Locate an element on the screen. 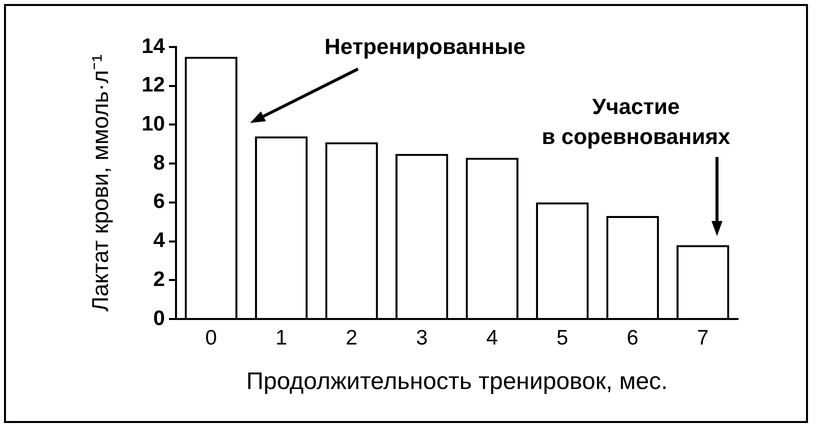  y-axis-title: Лактат крови, ммоль·л⁻¹ is located at coordinates (100, 183).